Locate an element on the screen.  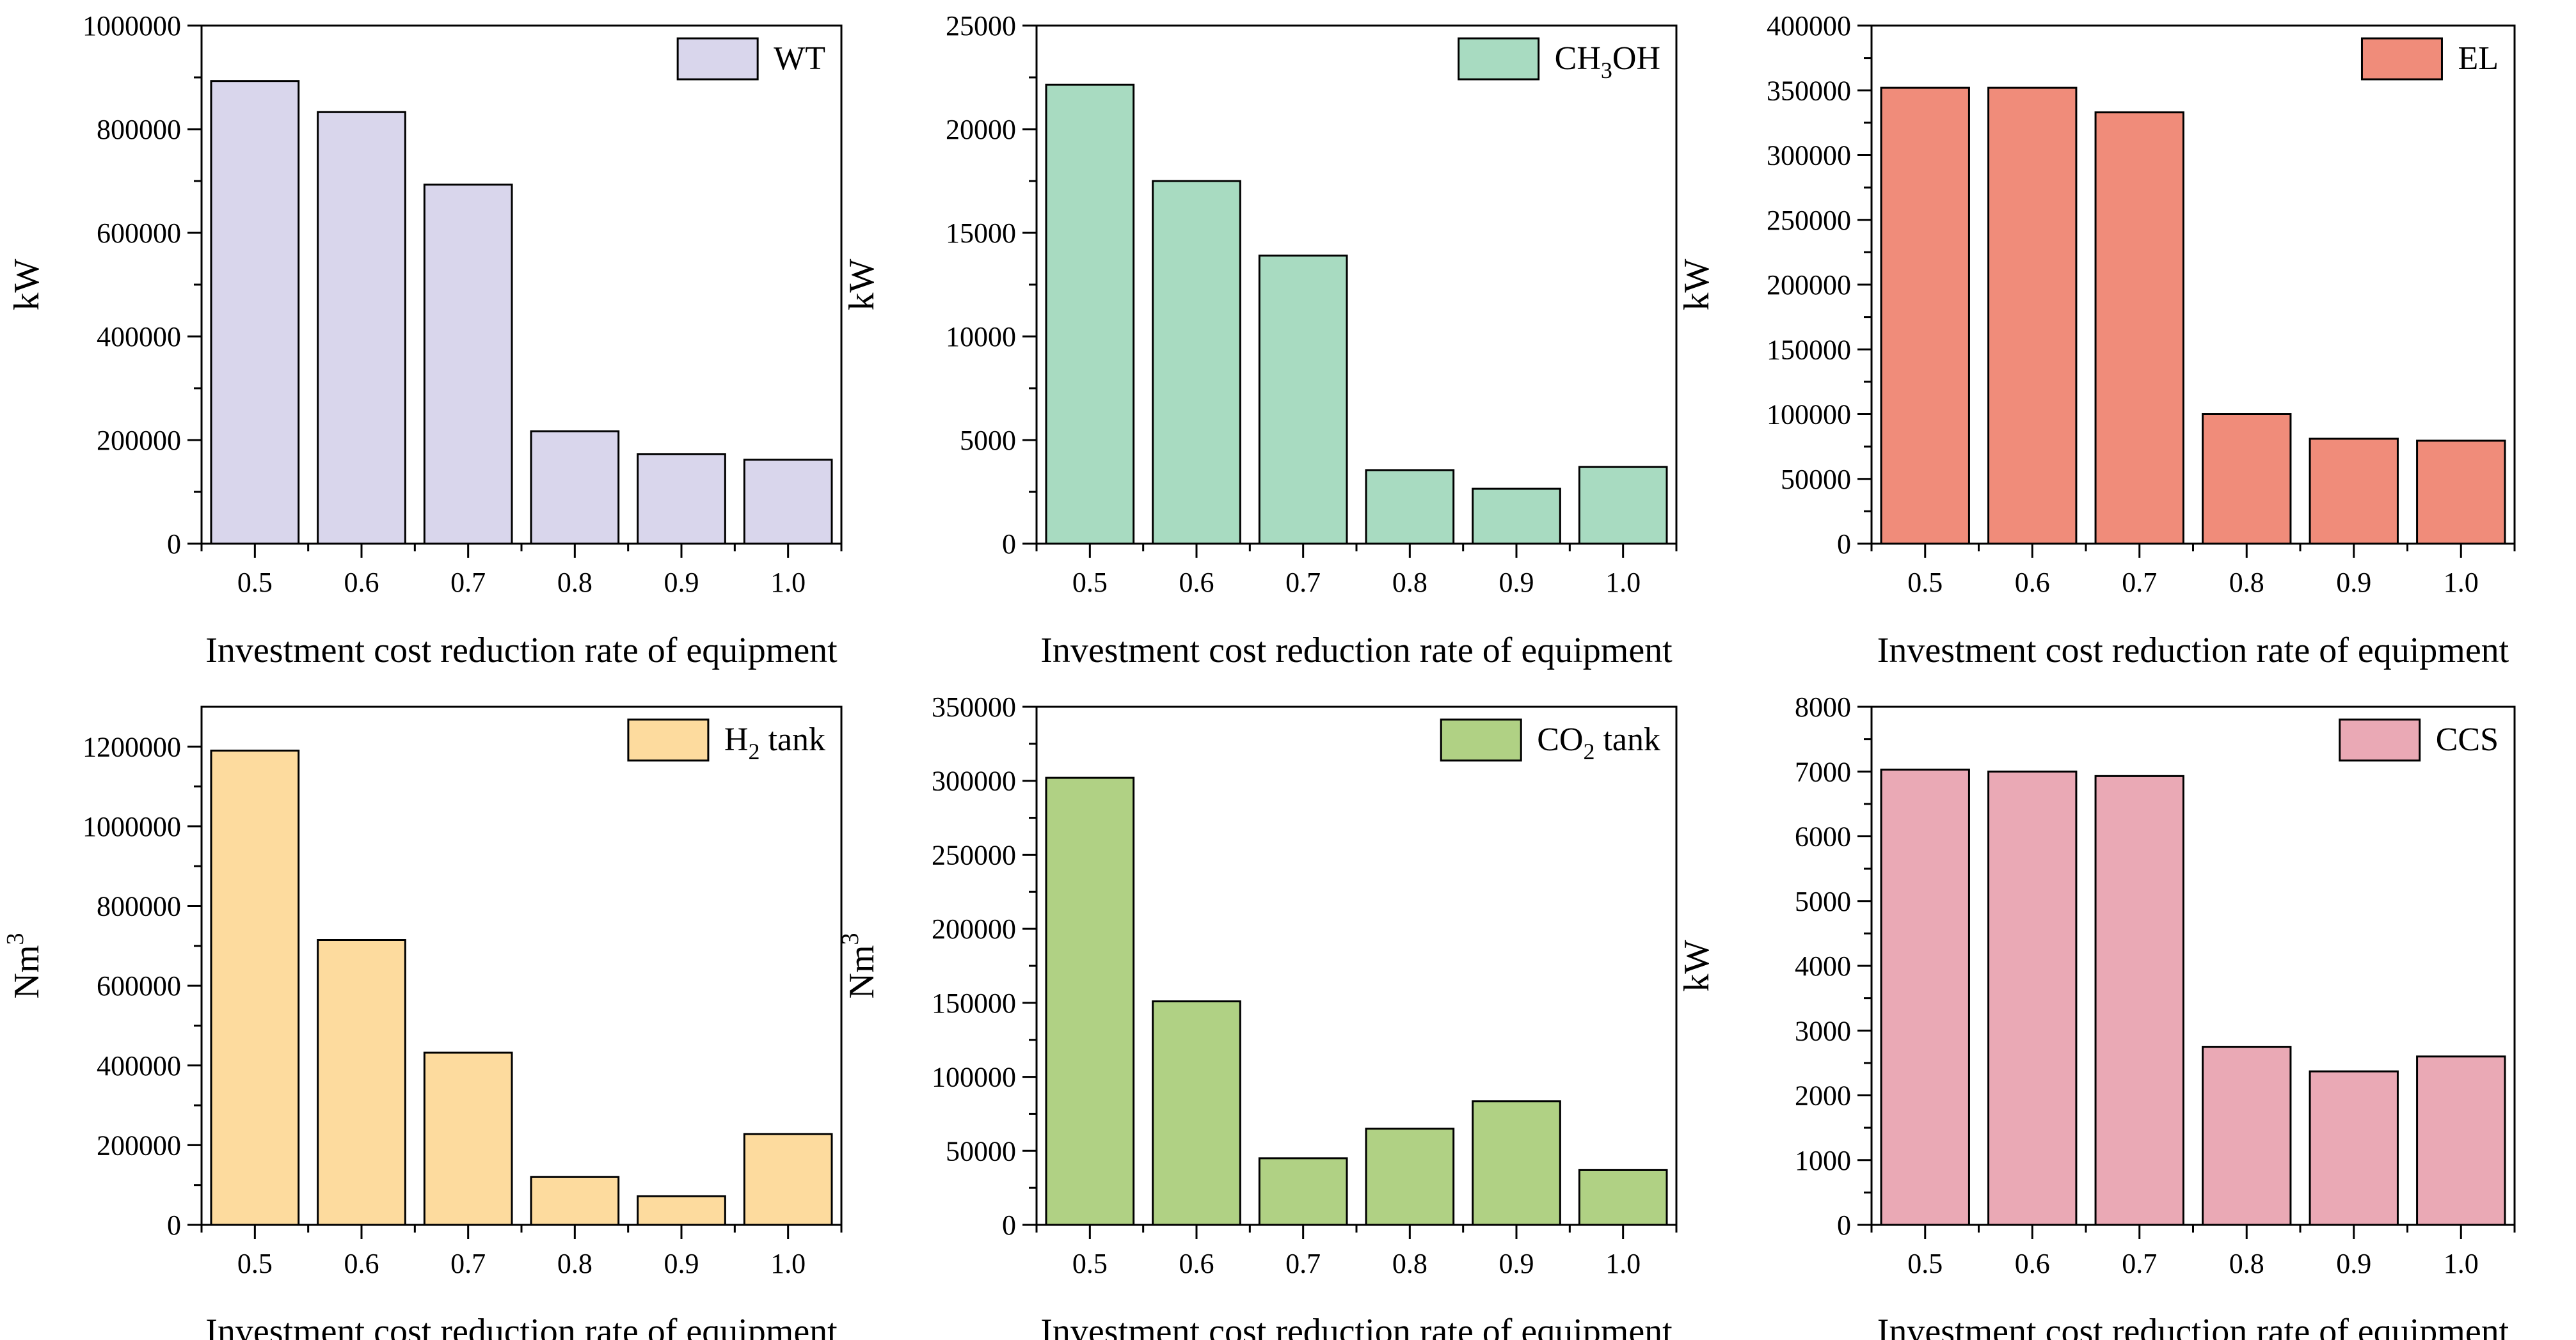
legend-label: WT is located at coordinates (799, 58).